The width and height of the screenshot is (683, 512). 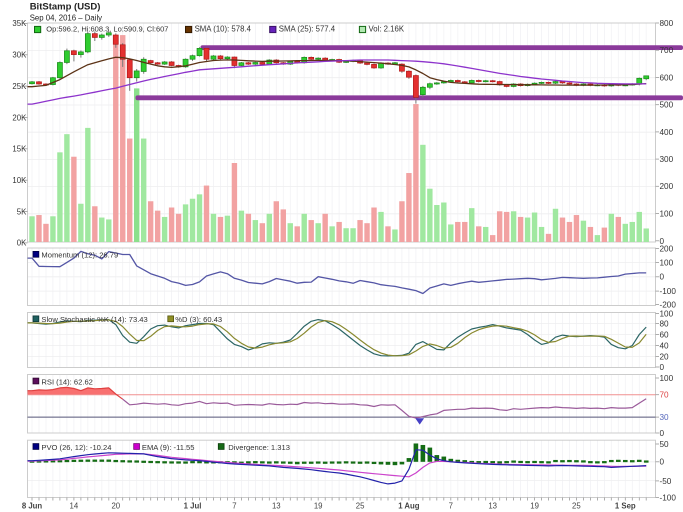 What do you see at coordinates (665, 444) in the screenshot?
I see `svg-text: 50` at bounding box center [665, 444].